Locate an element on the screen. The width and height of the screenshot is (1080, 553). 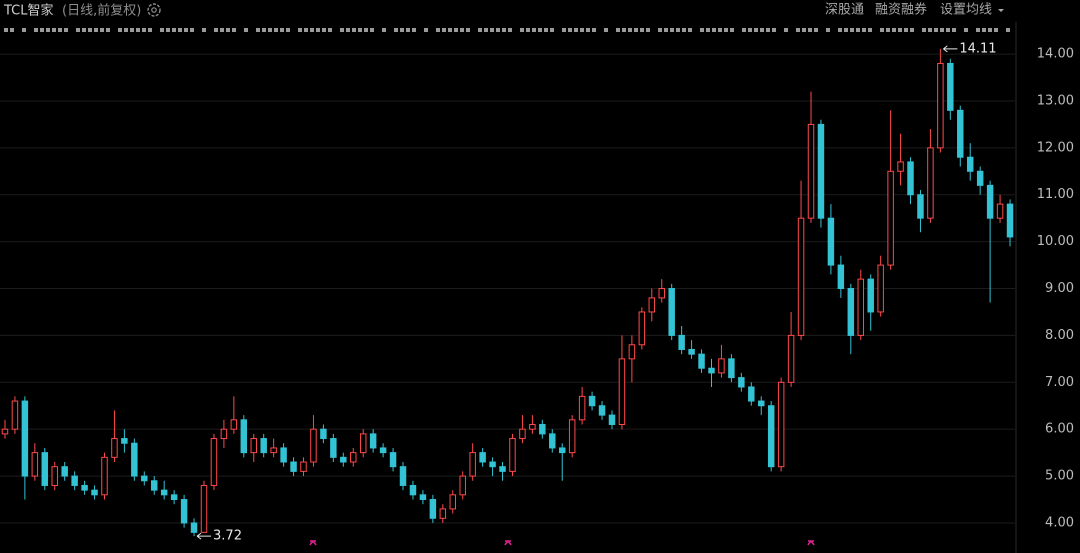
gear-outline is located at coordinates (154, 10).